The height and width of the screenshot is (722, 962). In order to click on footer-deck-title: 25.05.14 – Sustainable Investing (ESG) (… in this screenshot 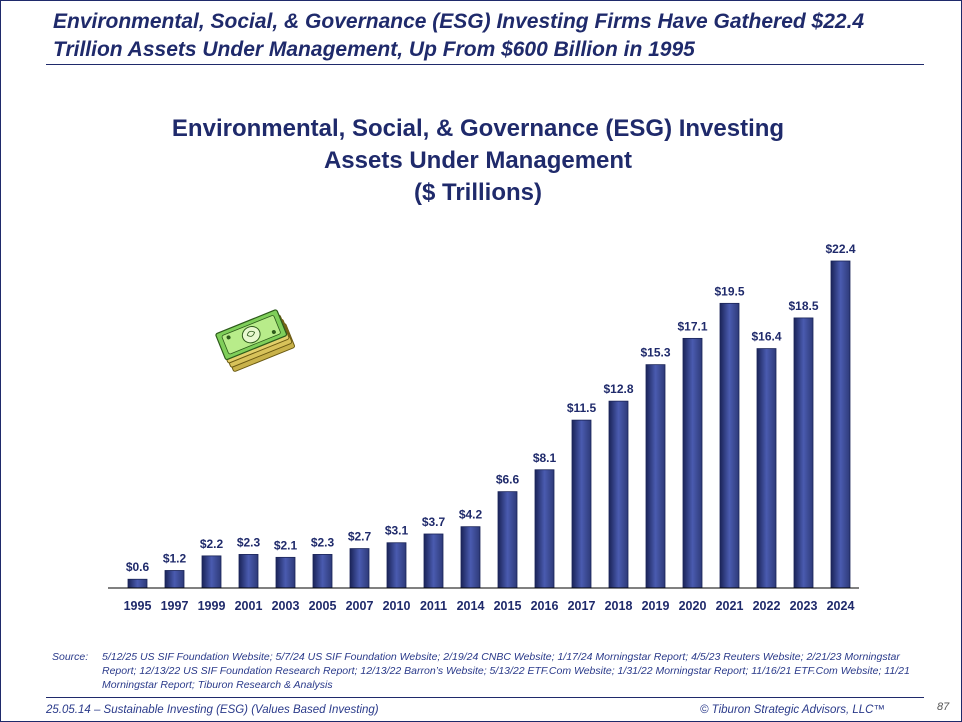, I will do `click(212, 710)`.